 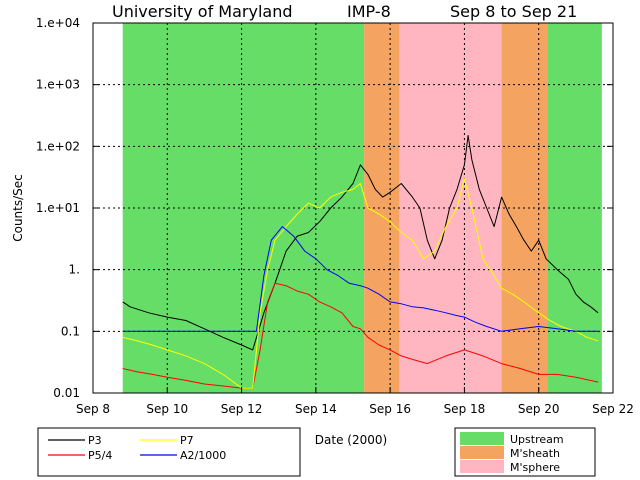 What do you see at coordinates (351, 440) in the screenshot?
I see `x-axis-label: Date (2000)` at bounding box center [351, 440].